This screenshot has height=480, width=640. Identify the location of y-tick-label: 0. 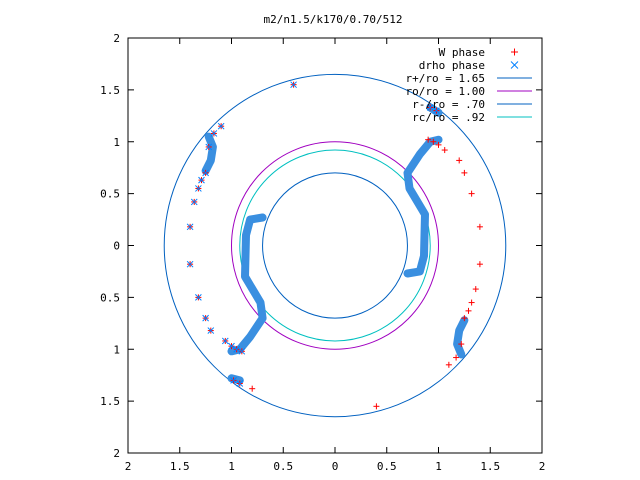
(116, 246).